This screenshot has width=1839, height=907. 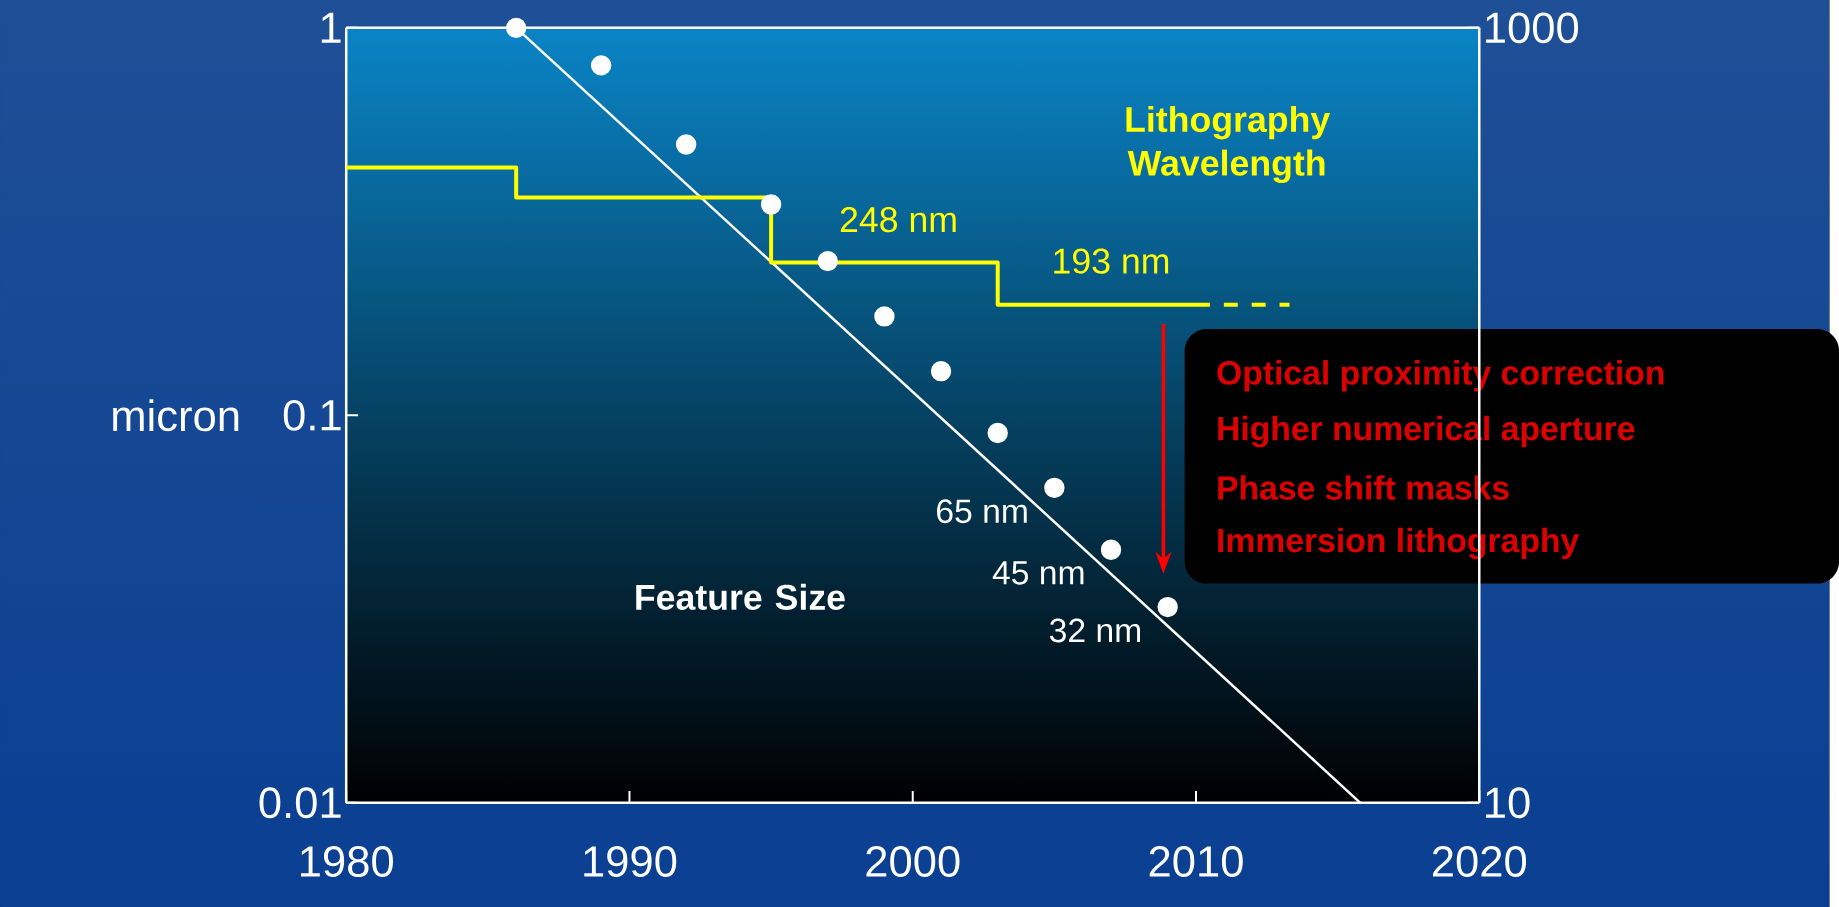 I want to click on x-tick-label: 2010, so click(x=1196, y=861).